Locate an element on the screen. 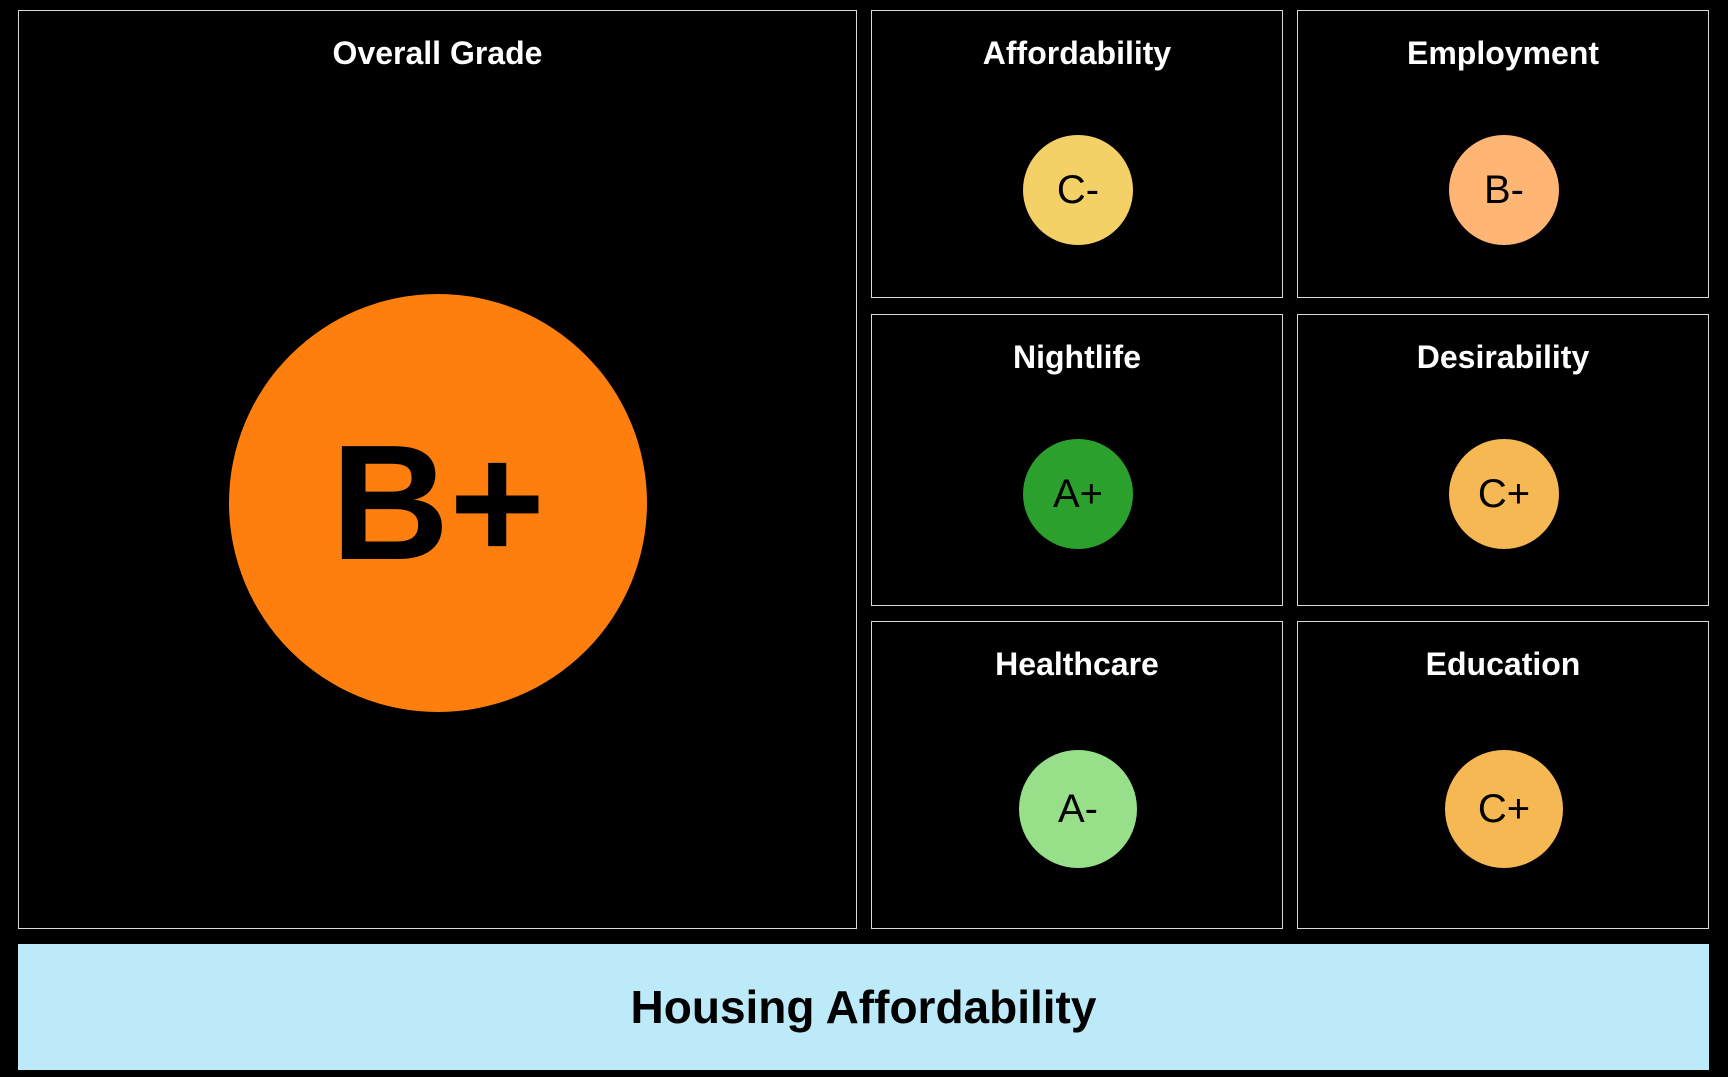  overall-grade-title: Overall Grade is located at coordinates (437, 53).